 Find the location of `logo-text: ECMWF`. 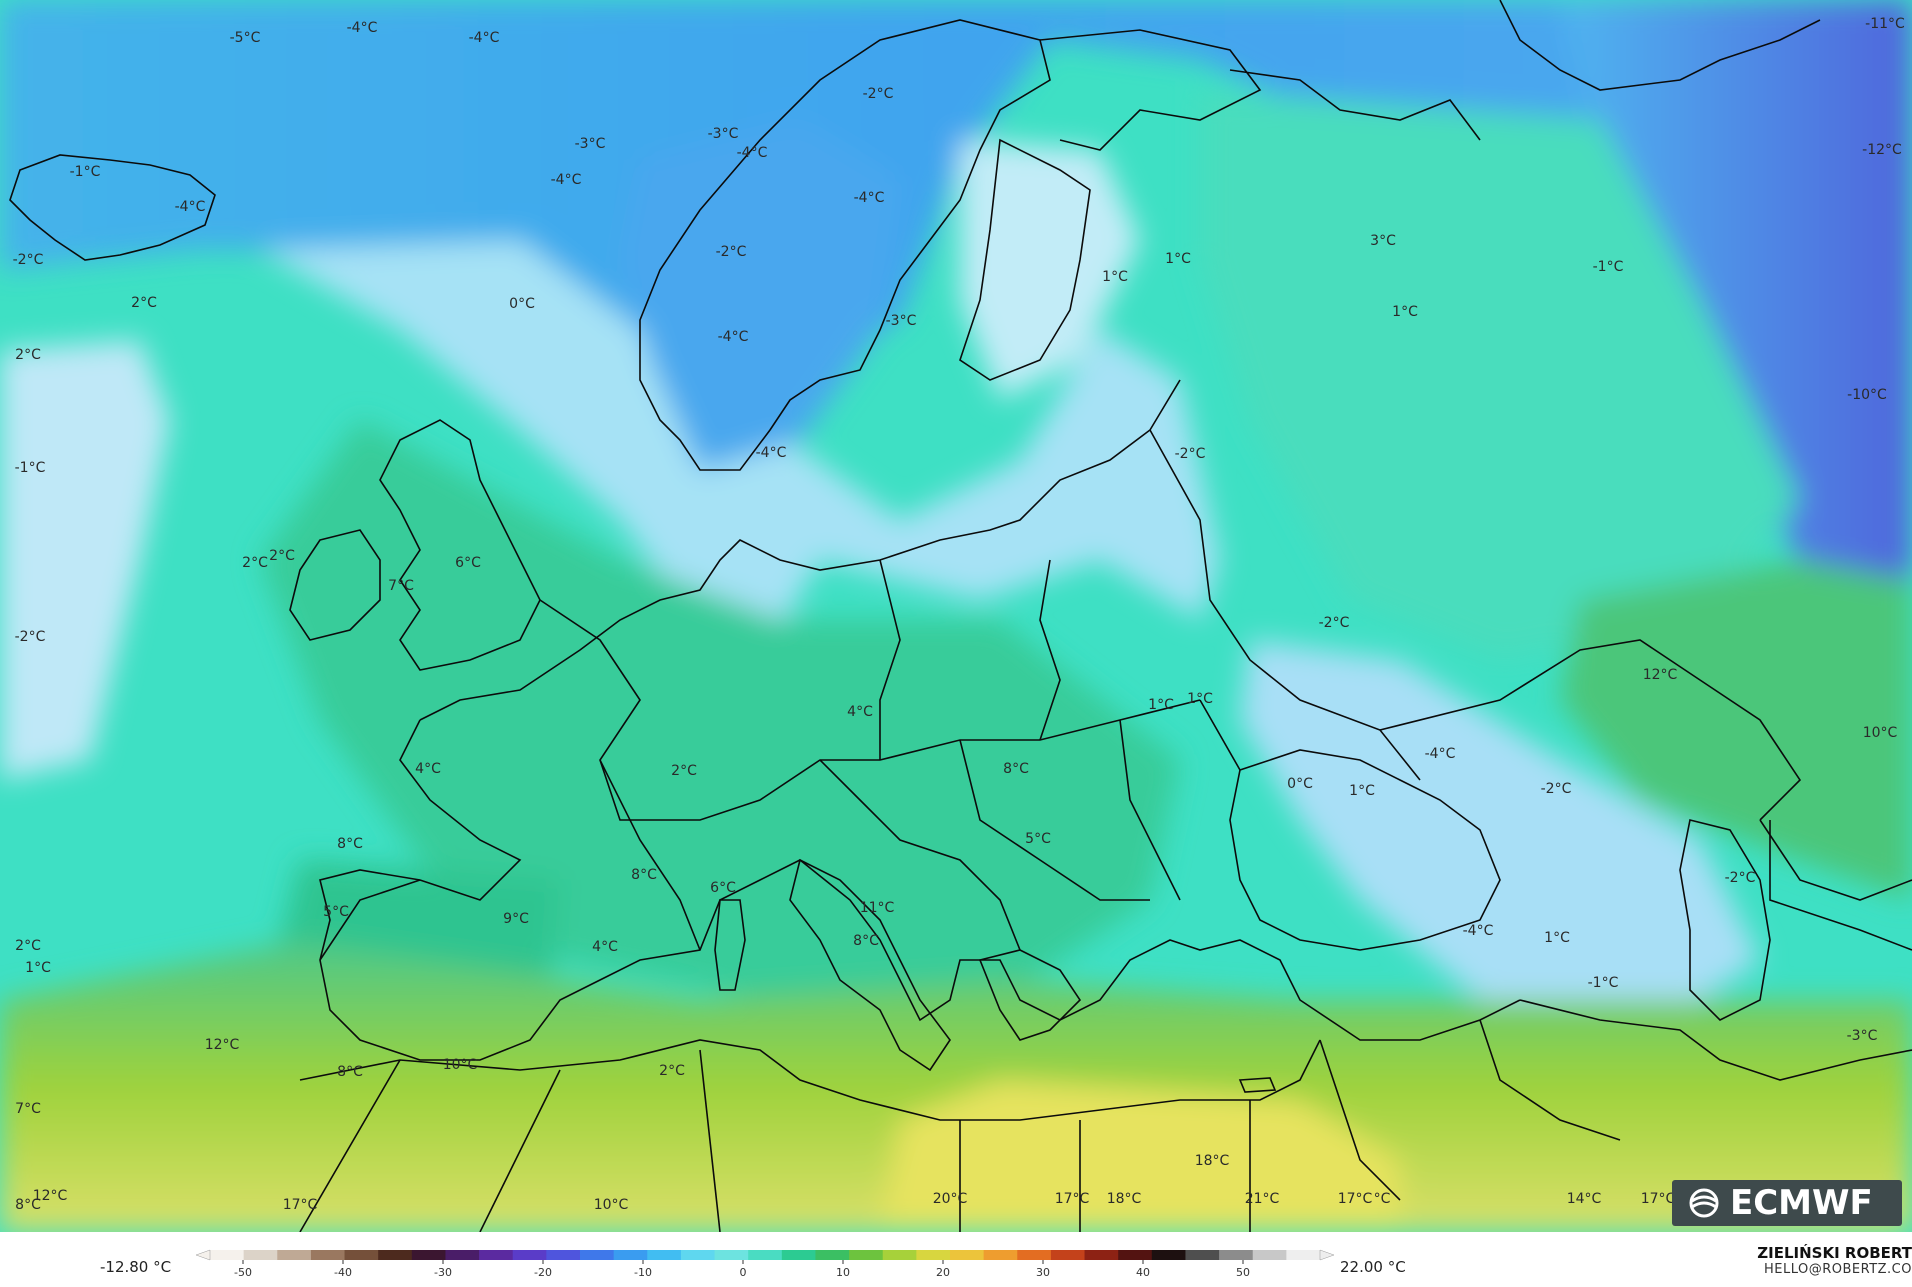

logo-text: ECMWF is located at coordinates (1801, 1203).